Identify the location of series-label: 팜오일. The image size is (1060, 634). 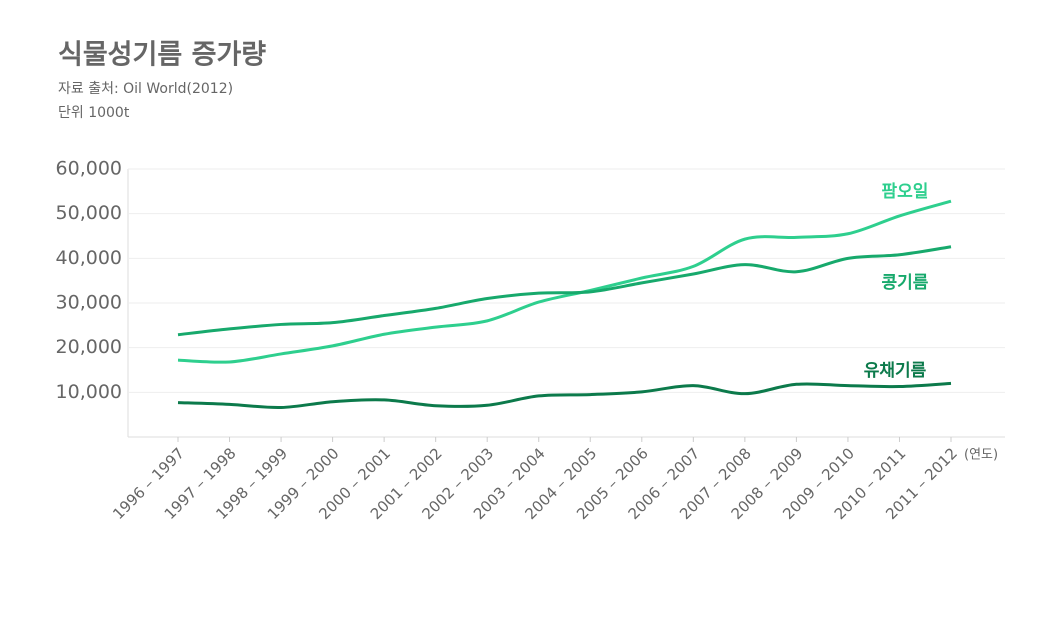
(905, 192).